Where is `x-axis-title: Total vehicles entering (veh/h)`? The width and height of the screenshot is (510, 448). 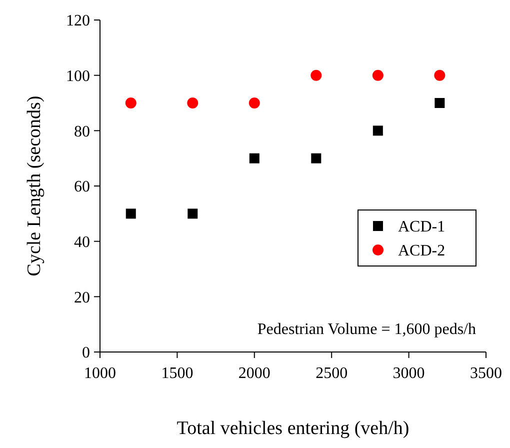 x-axis-title: Total vehicles entering (veh/h) is located at coordinates (293, 428).